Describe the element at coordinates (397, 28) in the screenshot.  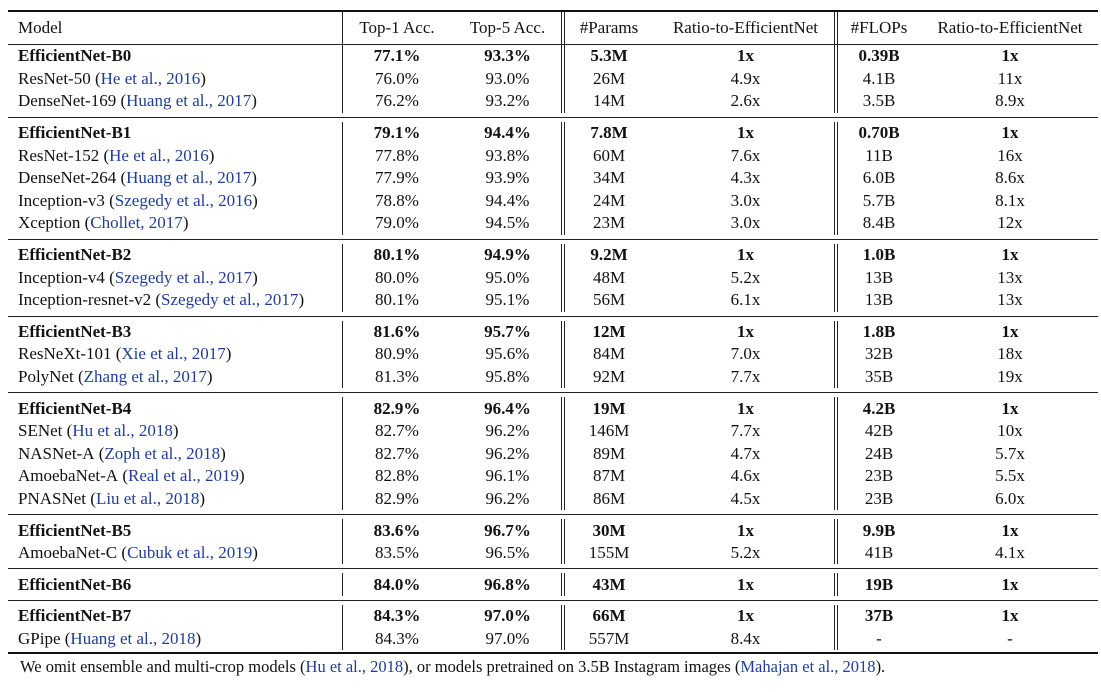
I see `header-top1: Top-1 Acc.` at that location.